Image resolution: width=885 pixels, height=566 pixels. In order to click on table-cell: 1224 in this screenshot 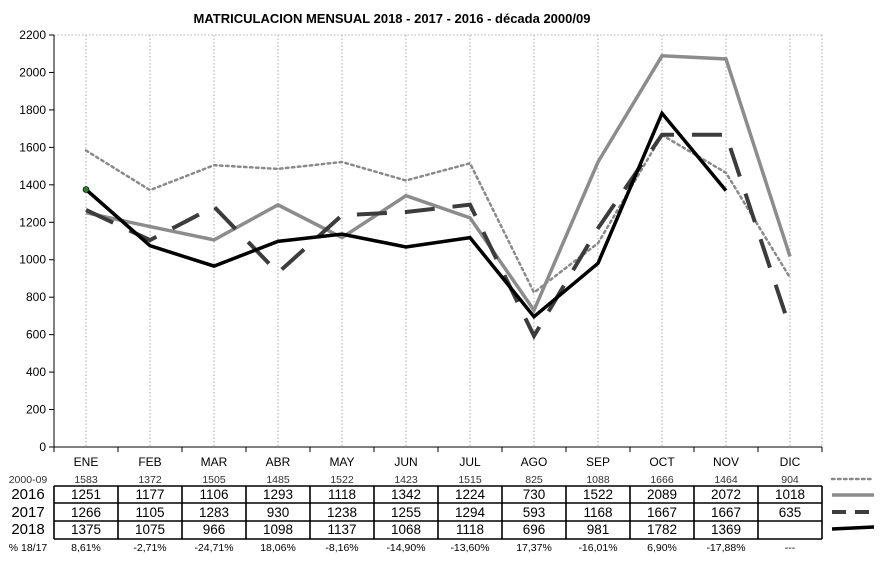, I will do `click(470, 494)`.